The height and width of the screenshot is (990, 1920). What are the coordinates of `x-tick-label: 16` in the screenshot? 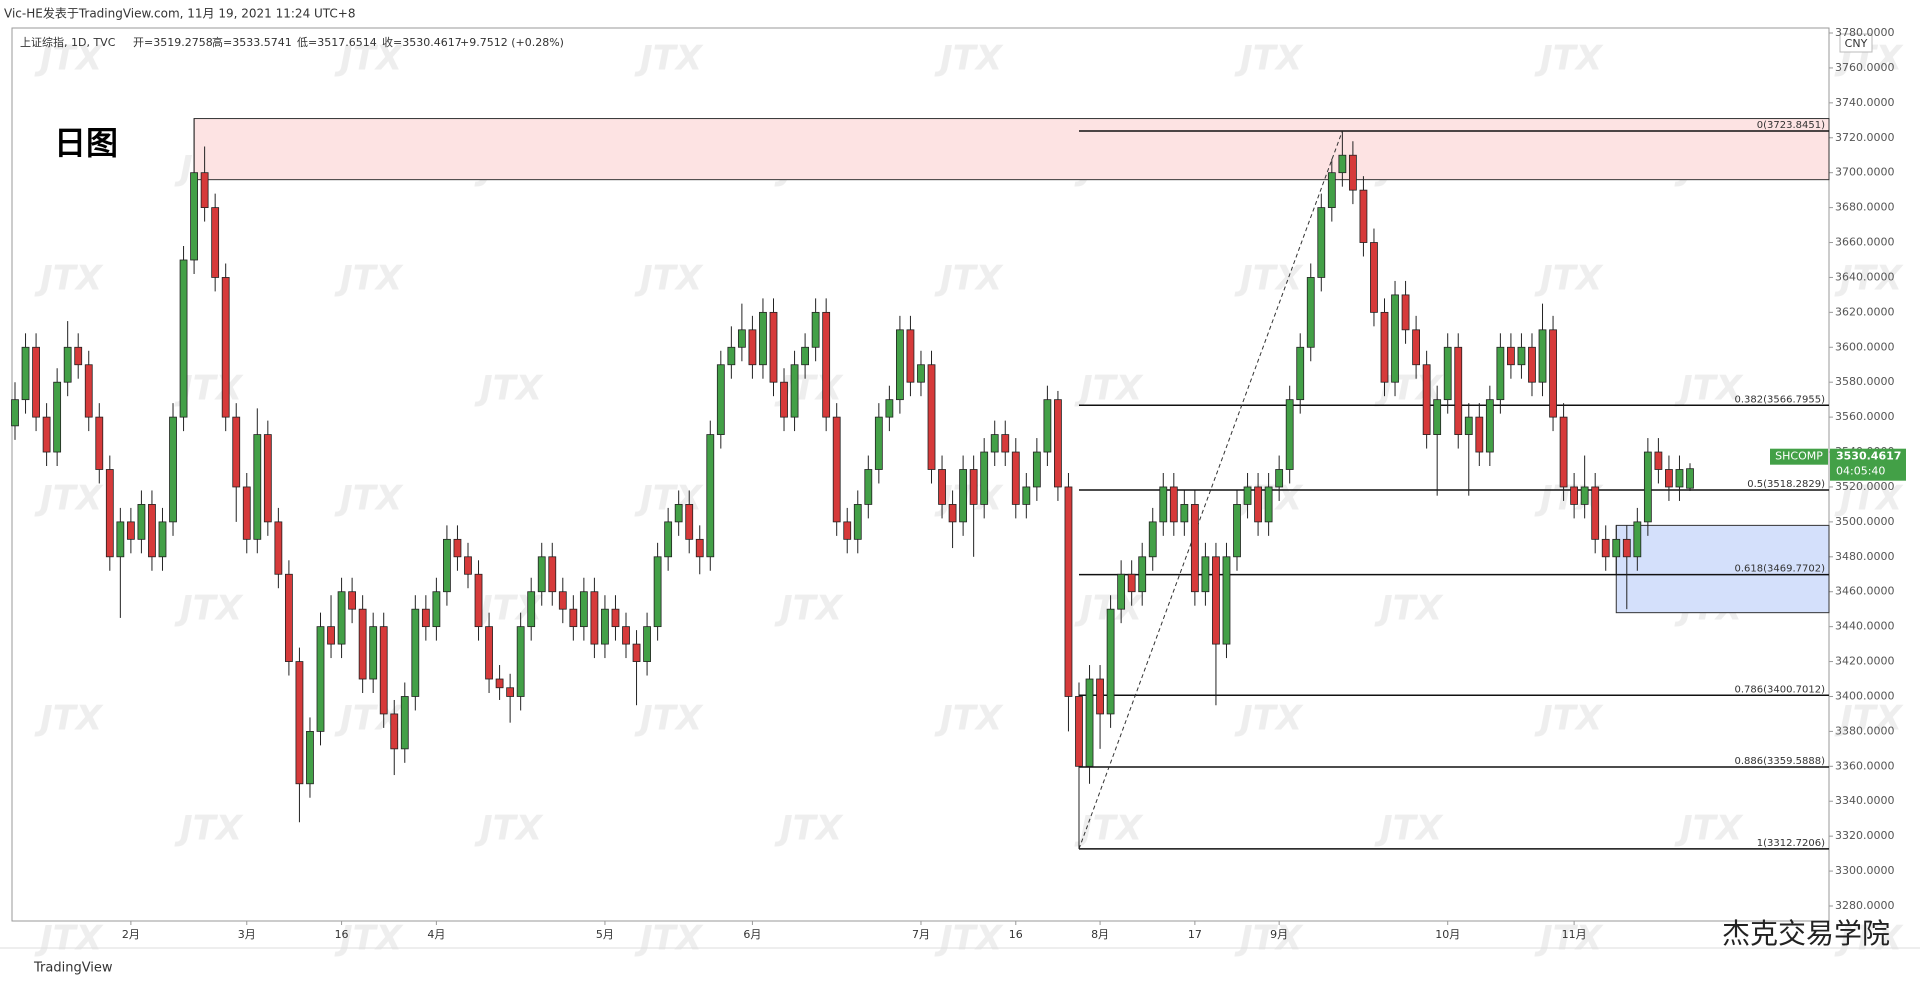 It's located at (342, 934).